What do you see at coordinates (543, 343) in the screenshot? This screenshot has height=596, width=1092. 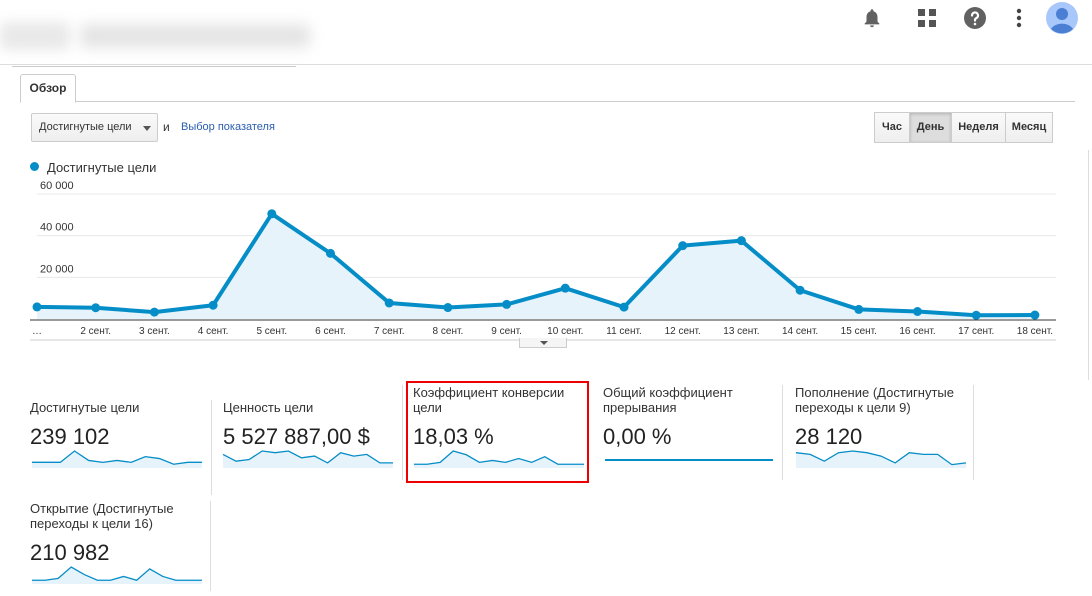 I see `chart-expand-handle` at bounding box center [543, 343].